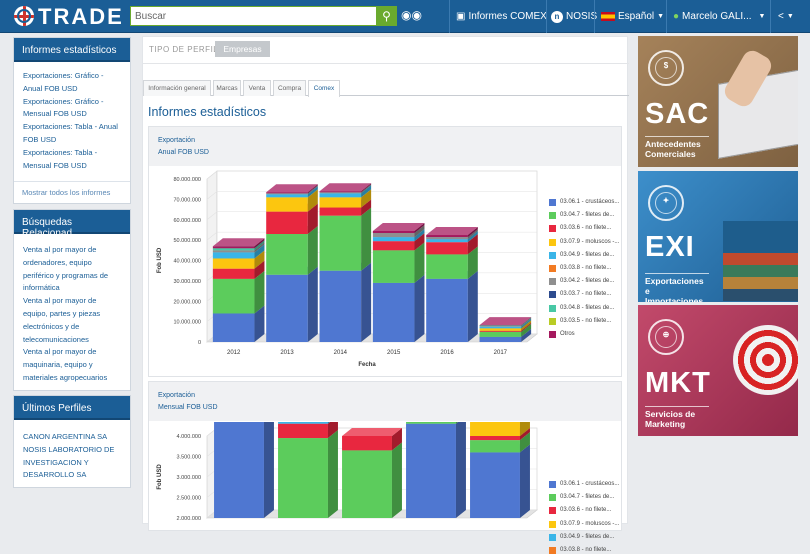  Describe the element at coordinates (72, 134) in the screenshot. I see `sidebar-link-informe: Exportaciones: Tabla - Anual FOB USD` at that location.